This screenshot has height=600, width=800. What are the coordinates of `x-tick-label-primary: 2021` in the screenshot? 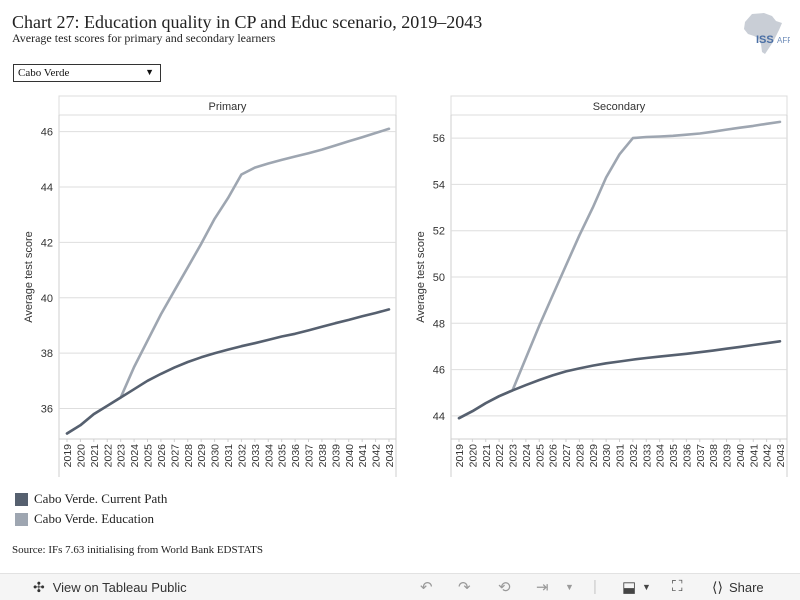 It's located at (95, 456).